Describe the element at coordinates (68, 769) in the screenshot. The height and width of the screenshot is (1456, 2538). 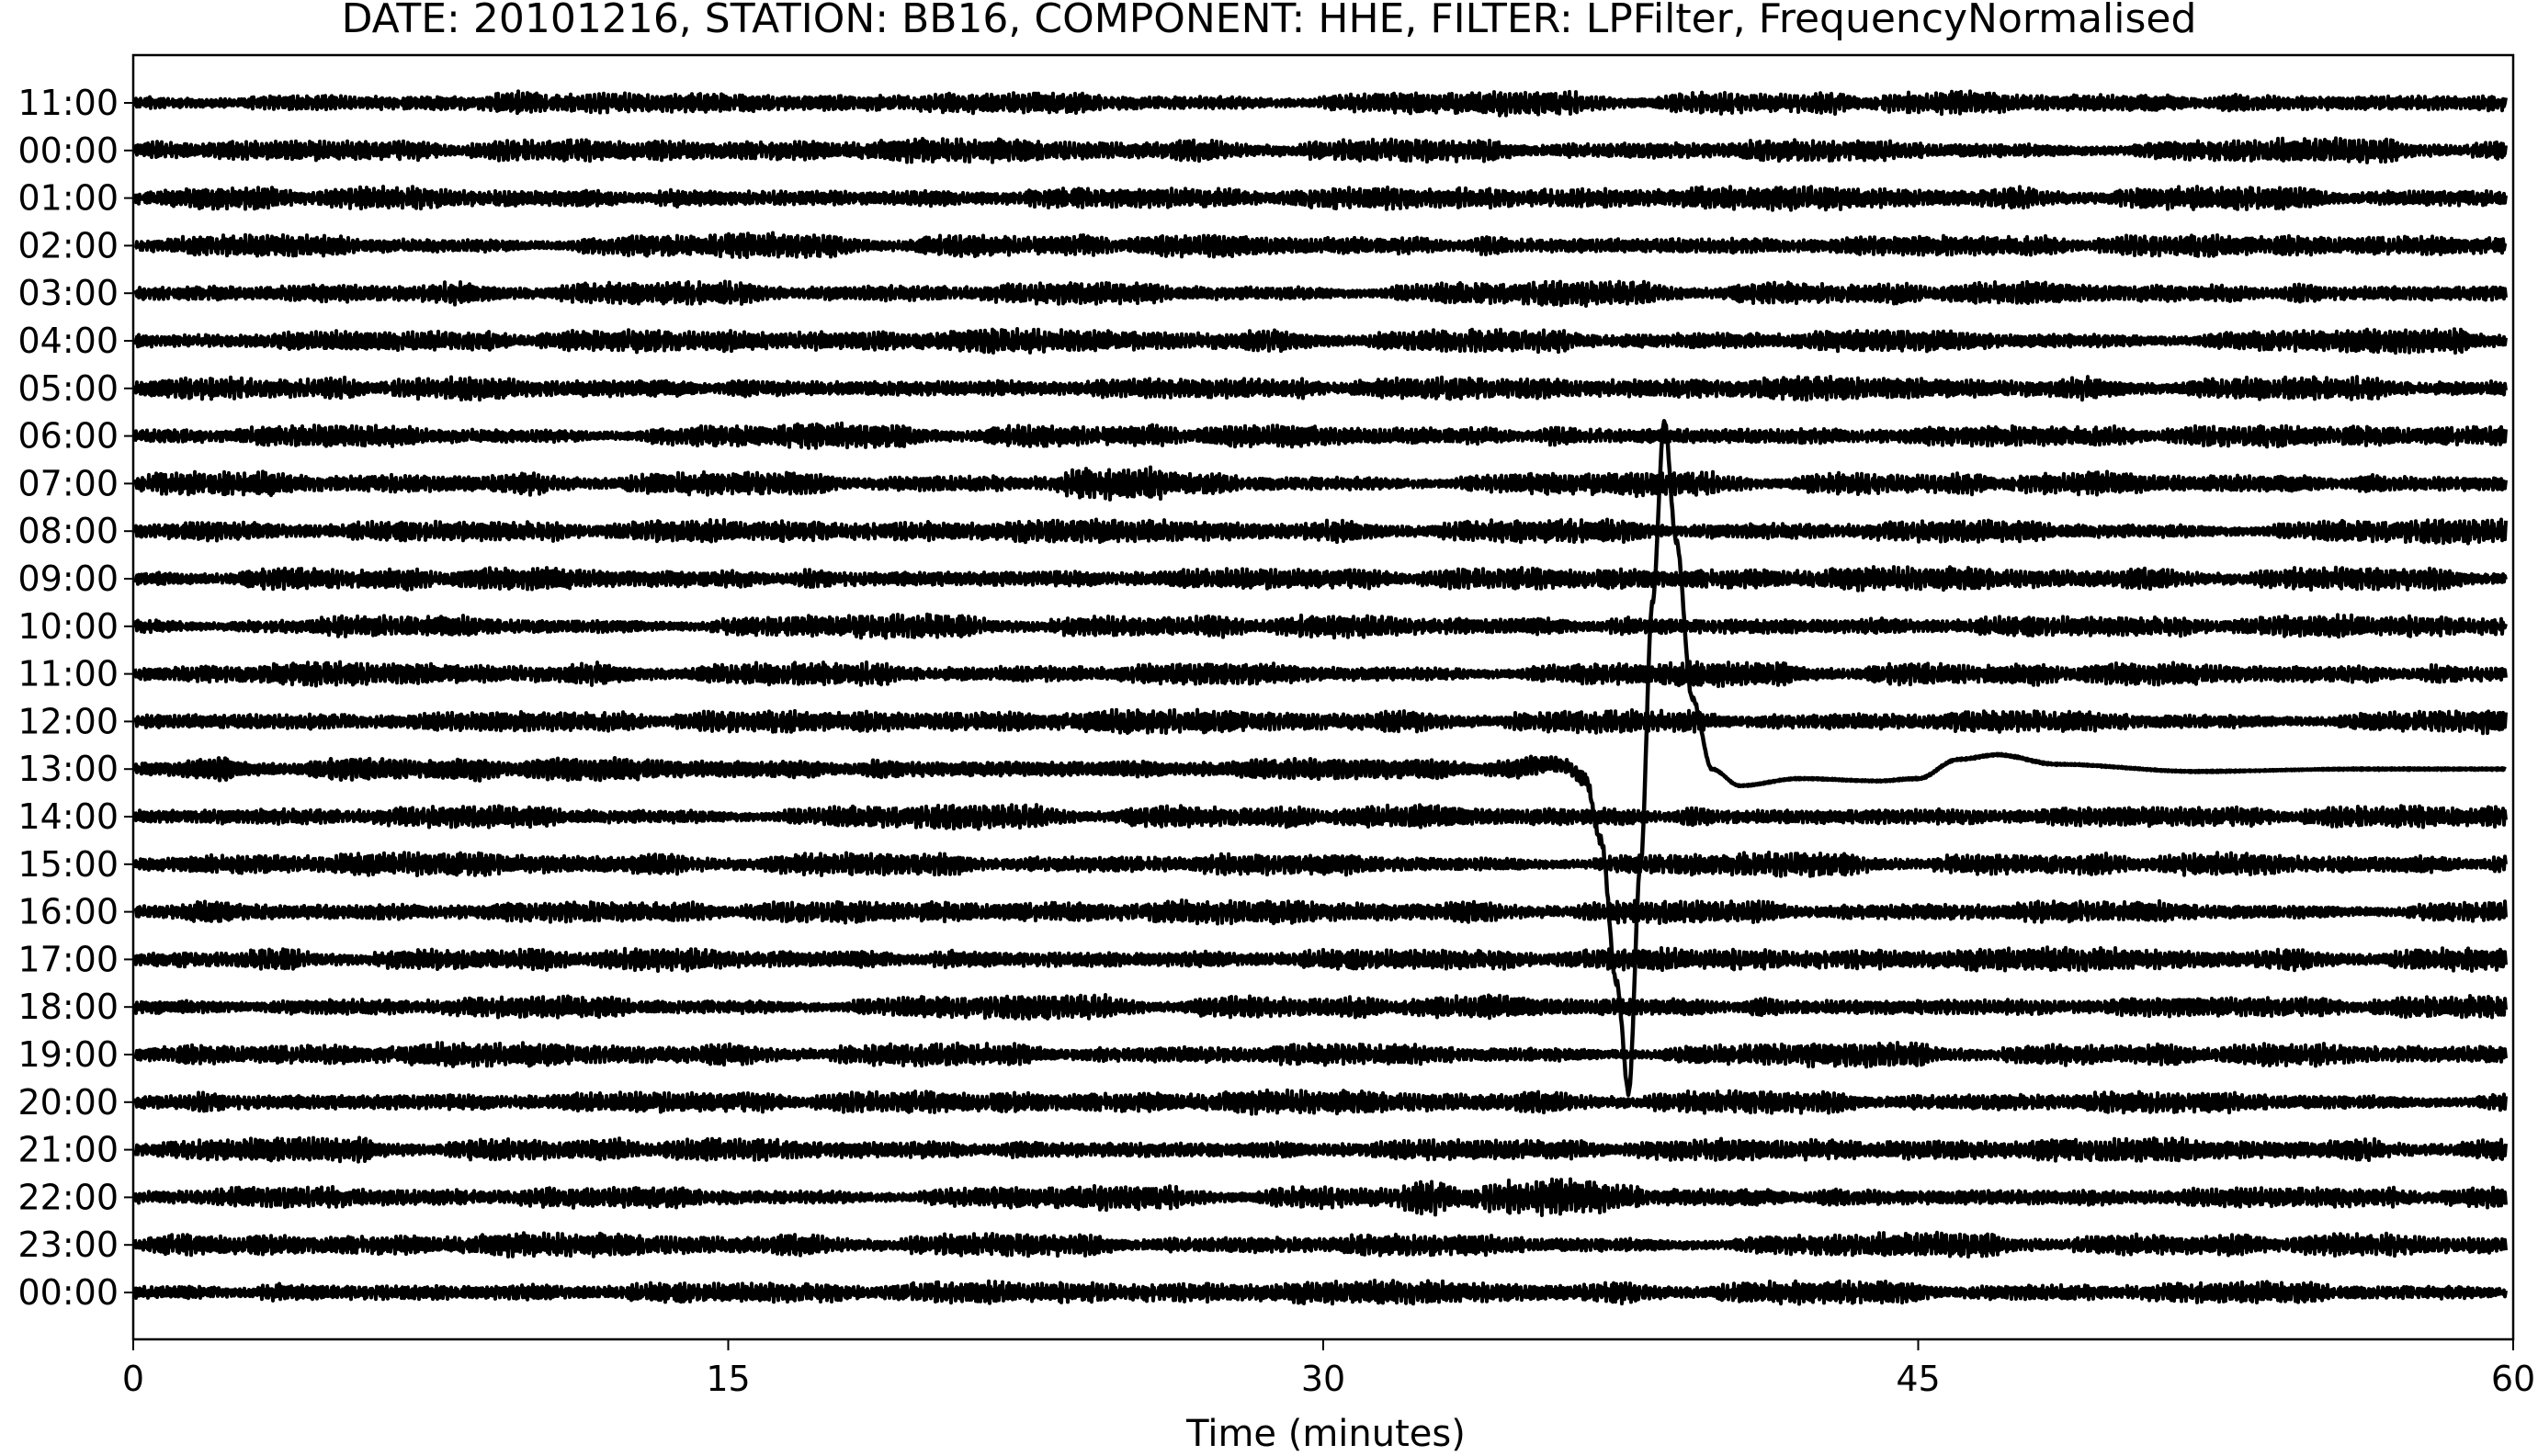
I see `row-label: 13:00` at that location.